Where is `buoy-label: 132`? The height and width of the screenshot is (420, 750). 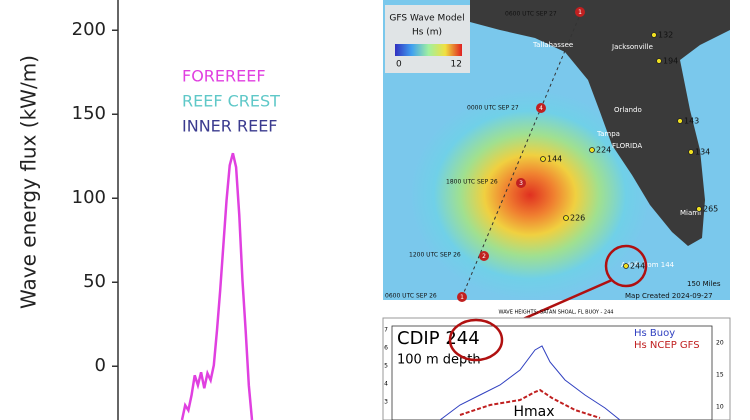 buoy-label: 132 is located at coordinates (665, 35).